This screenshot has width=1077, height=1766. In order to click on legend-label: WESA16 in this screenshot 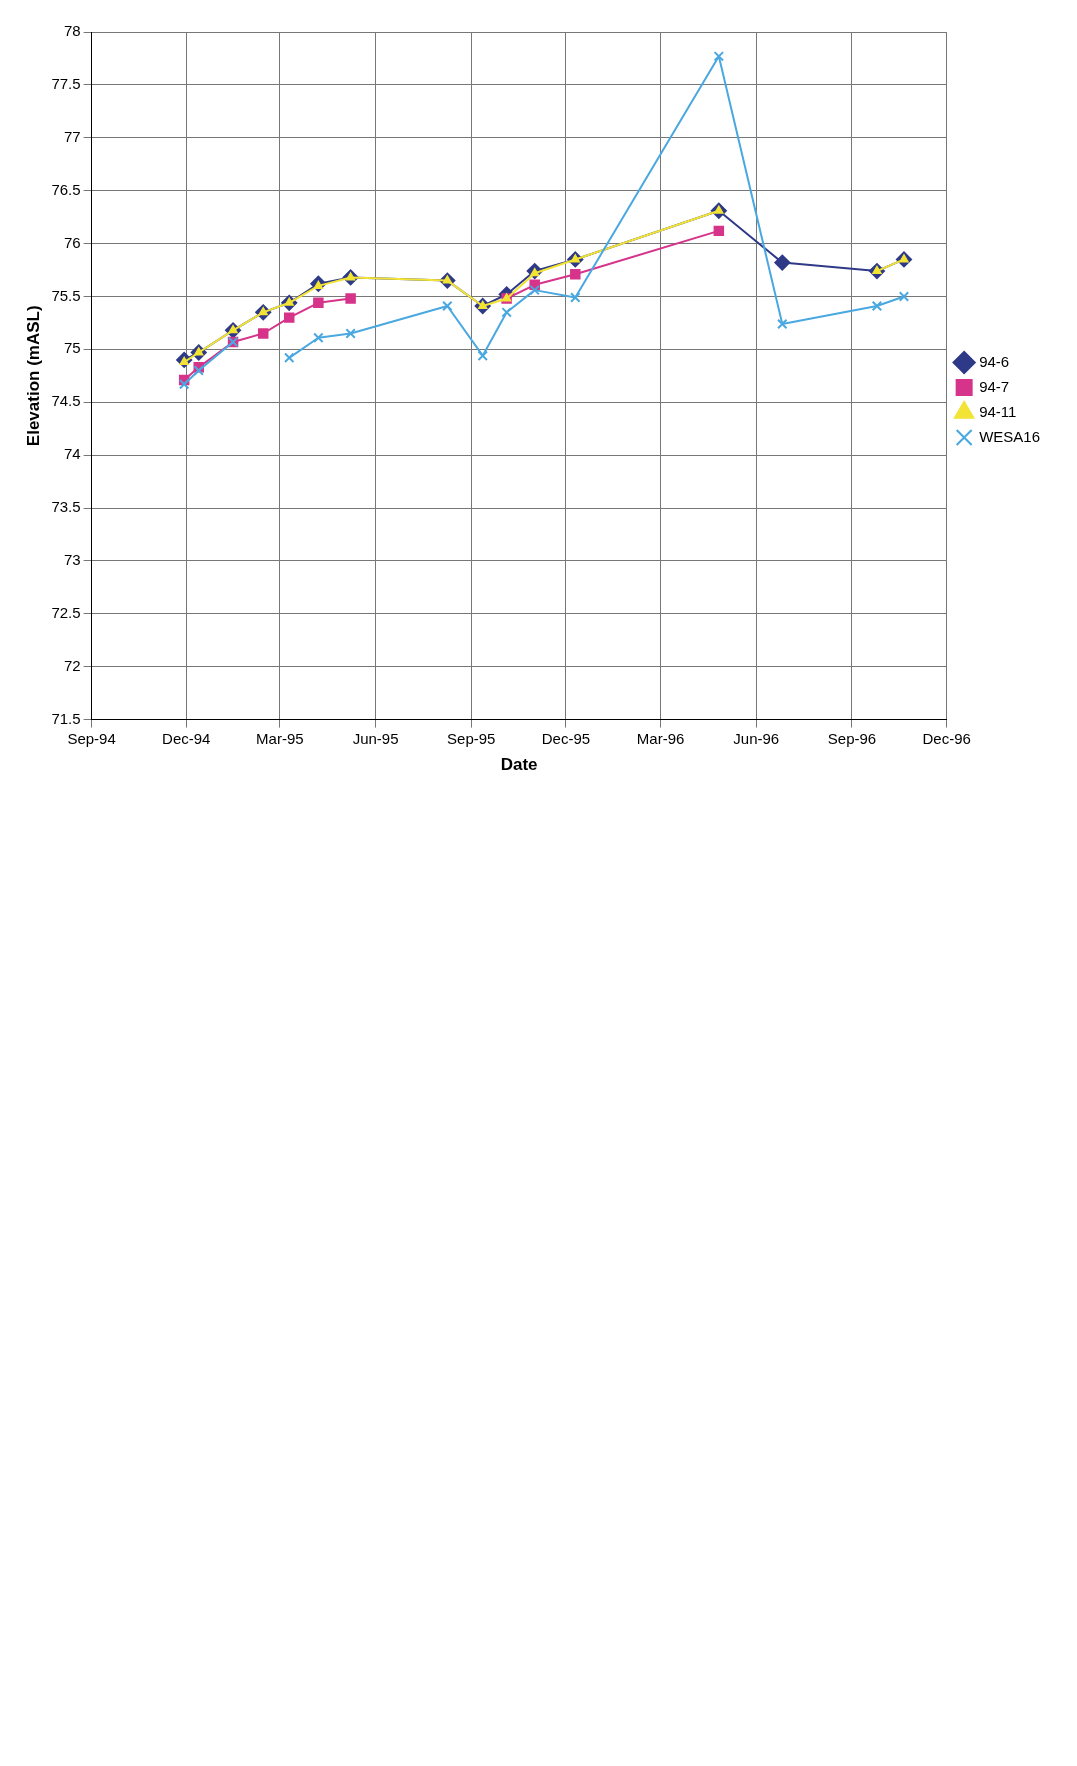, I will do `click(1009, 436)`.